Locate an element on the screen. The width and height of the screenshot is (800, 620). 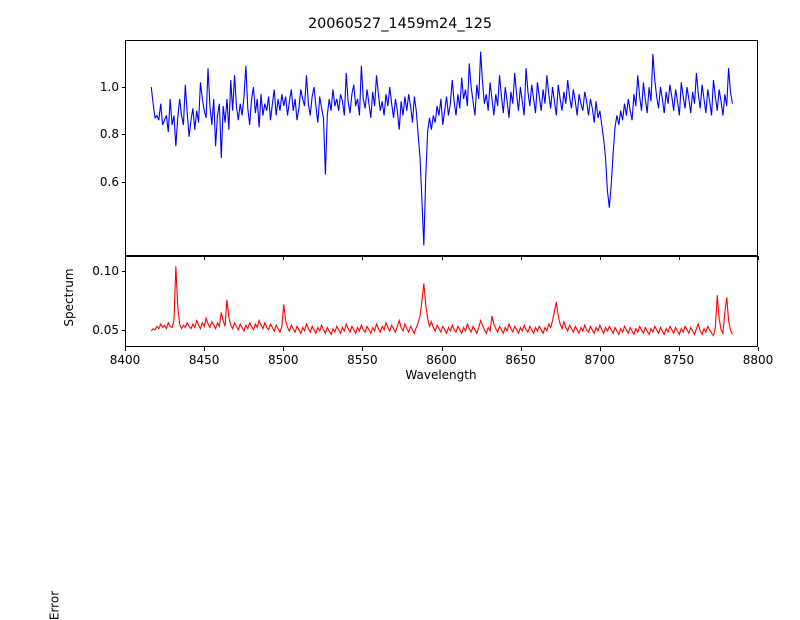
error-axis-label-wrap: Error is located at coordinates (54, 456).